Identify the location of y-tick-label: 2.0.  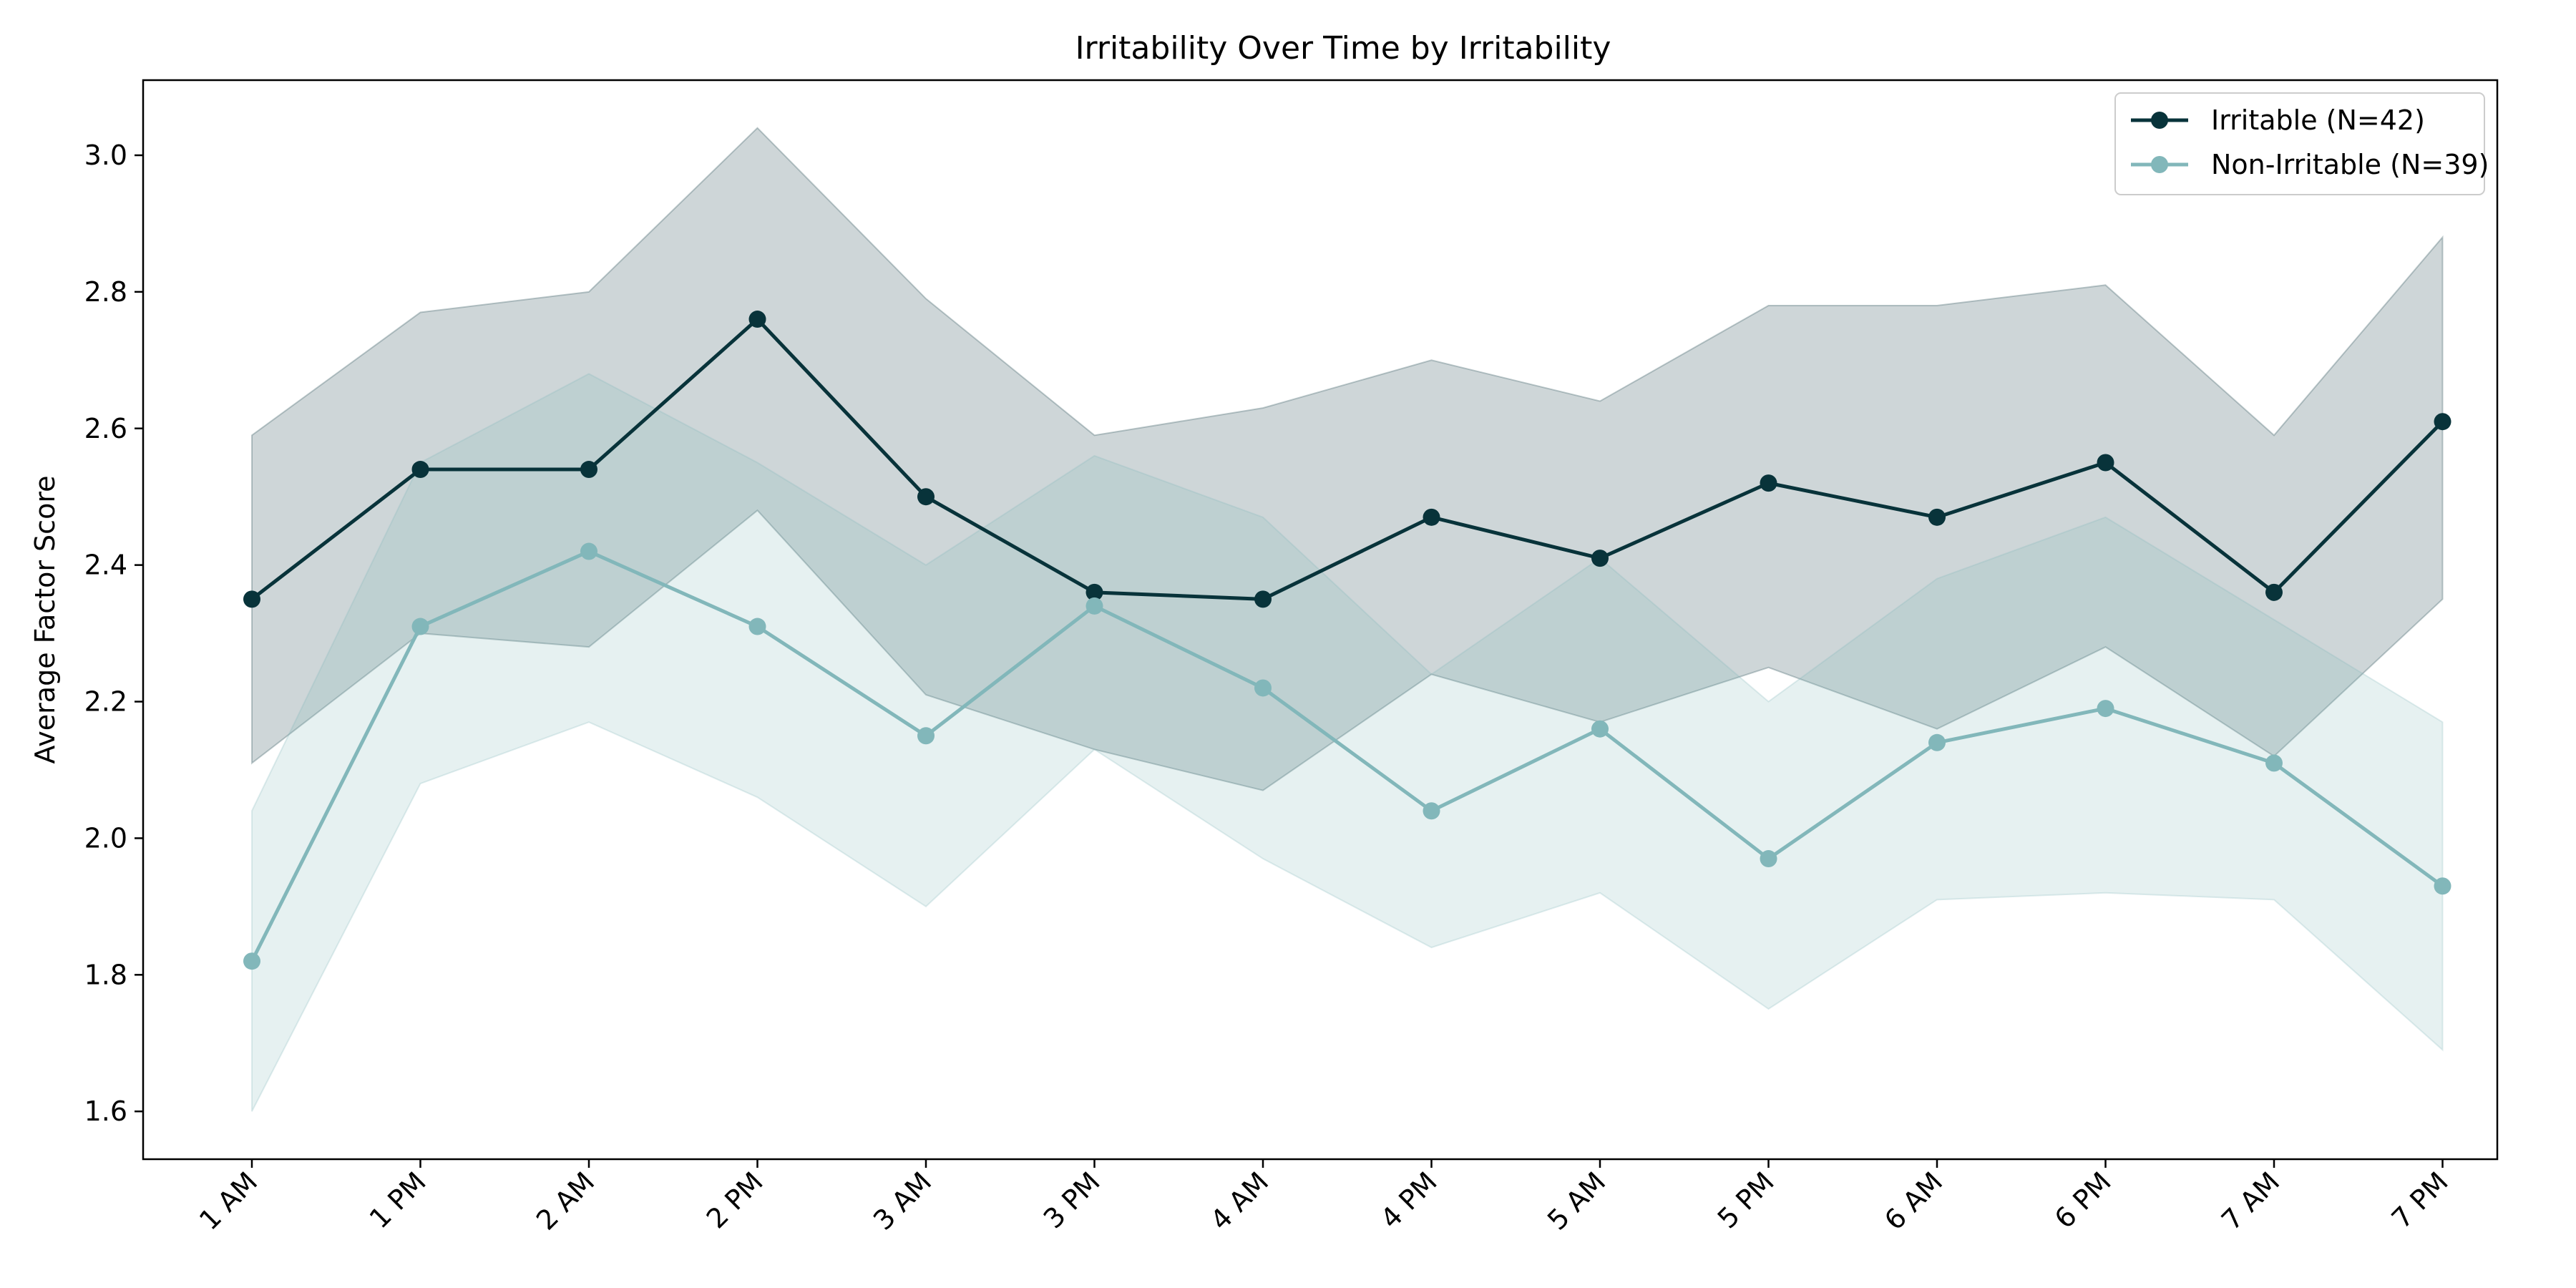
(105, 838).